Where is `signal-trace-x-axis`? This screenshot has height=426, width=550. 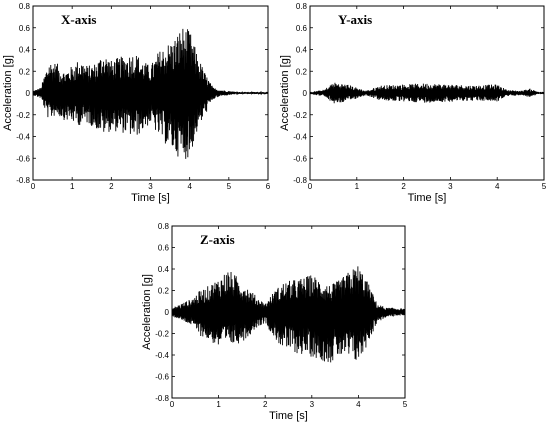
signal-trace-x-axis is located at coordinates (150, 93).